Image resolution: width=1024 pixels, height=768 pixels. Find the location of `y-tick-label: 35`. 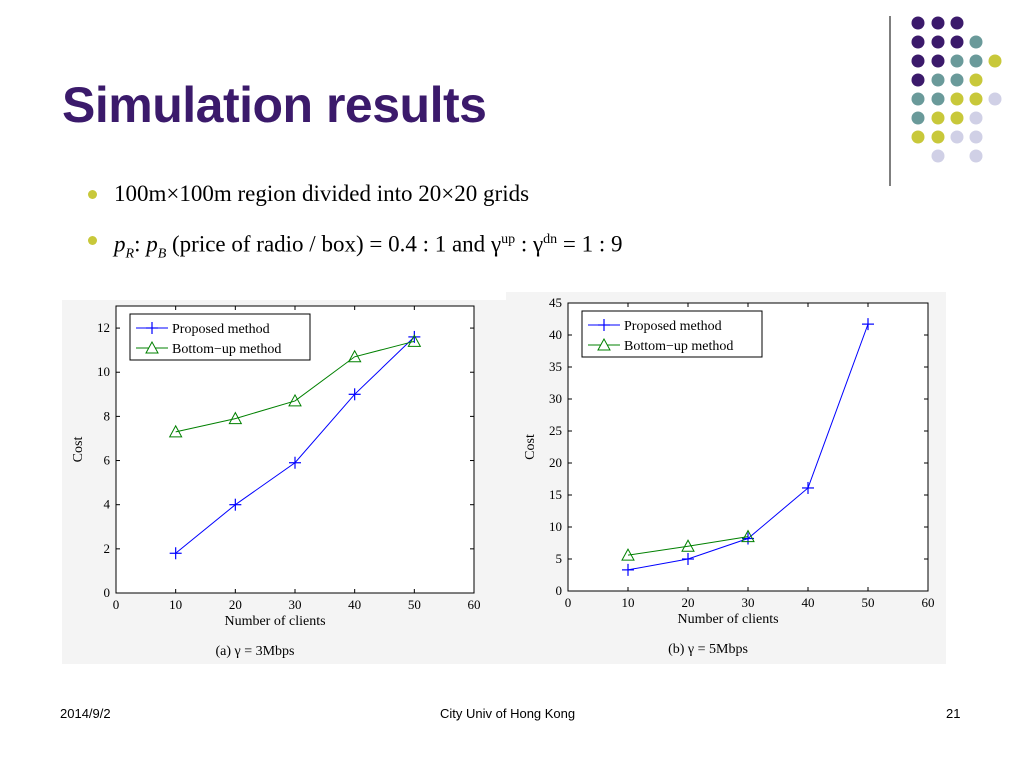

y-tick-label: 35 is located at coordinates (555, 366).